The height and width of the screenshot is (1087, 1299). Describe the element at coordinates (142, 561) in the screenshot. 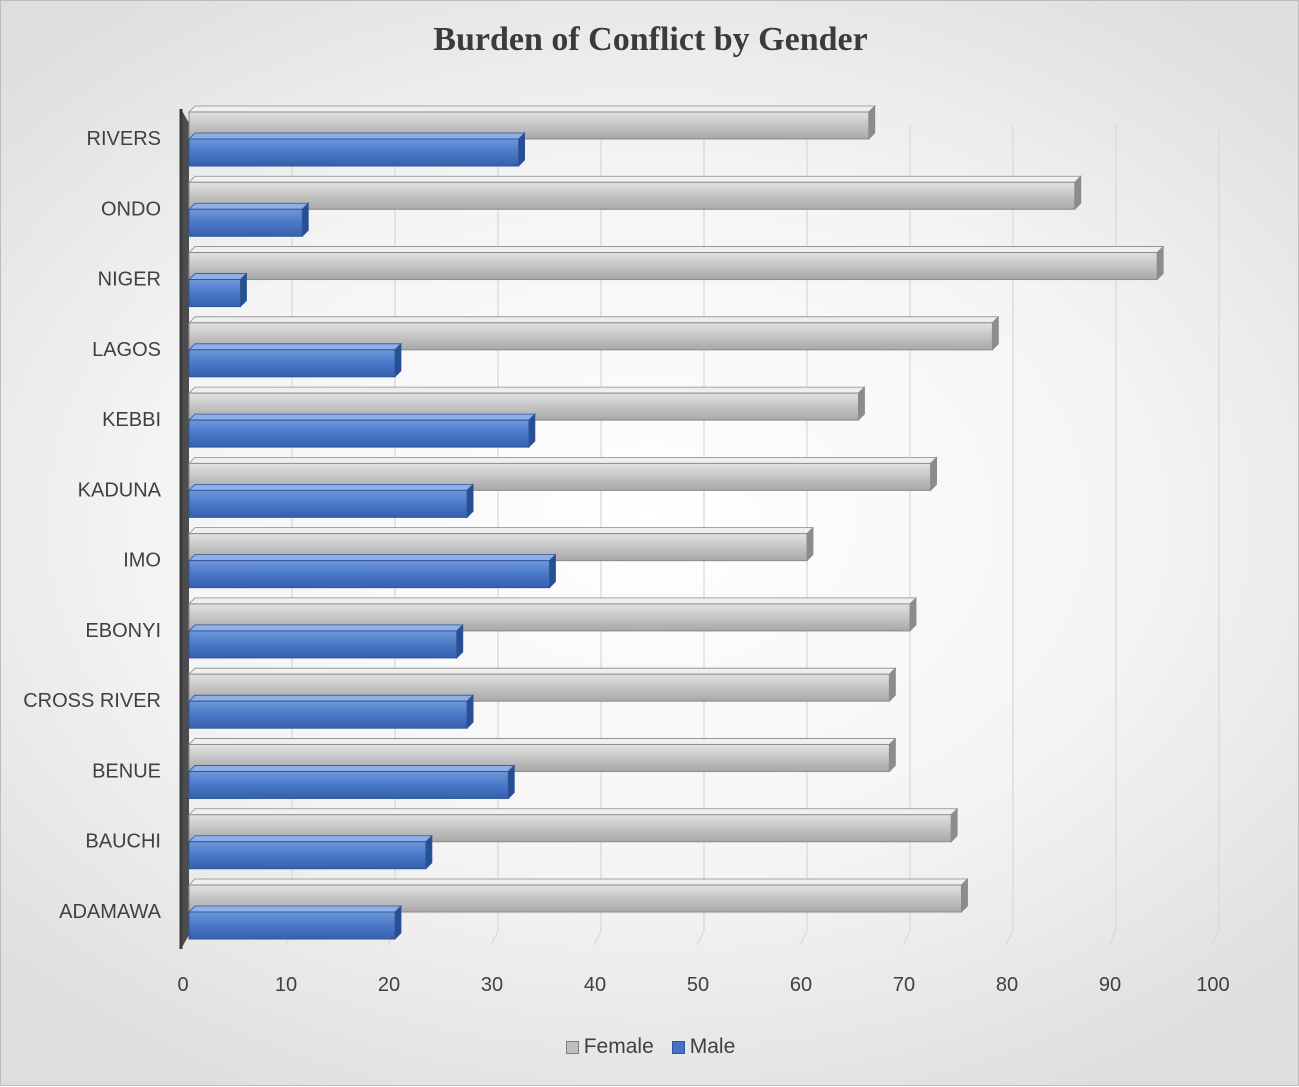

I see `category-label: IMO` at that location.